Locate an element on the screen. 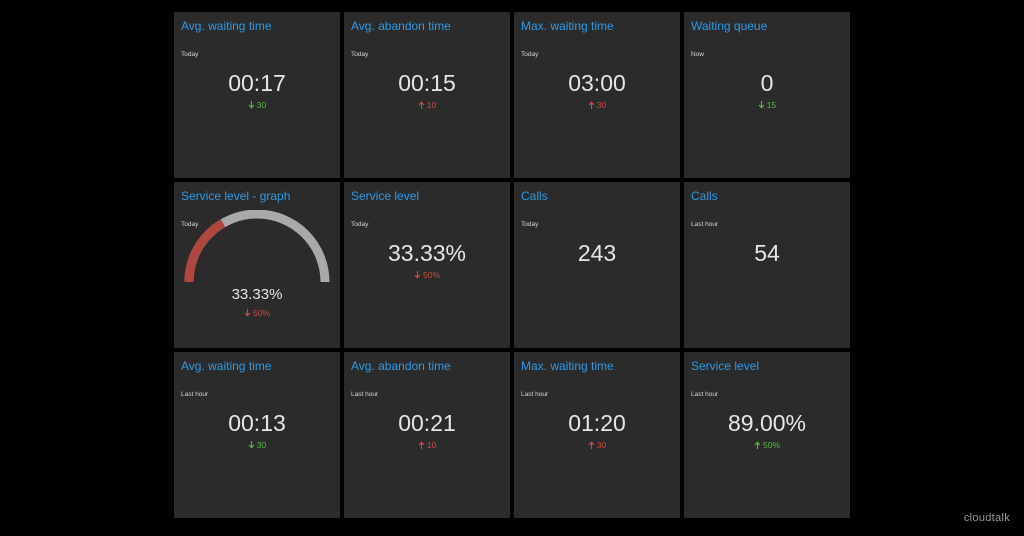 The image size is (1024, 536). tile-max-waiting-time-last-hour: Max. waiting time Last hour 01:20 30 is located at coordinates (597, 435).